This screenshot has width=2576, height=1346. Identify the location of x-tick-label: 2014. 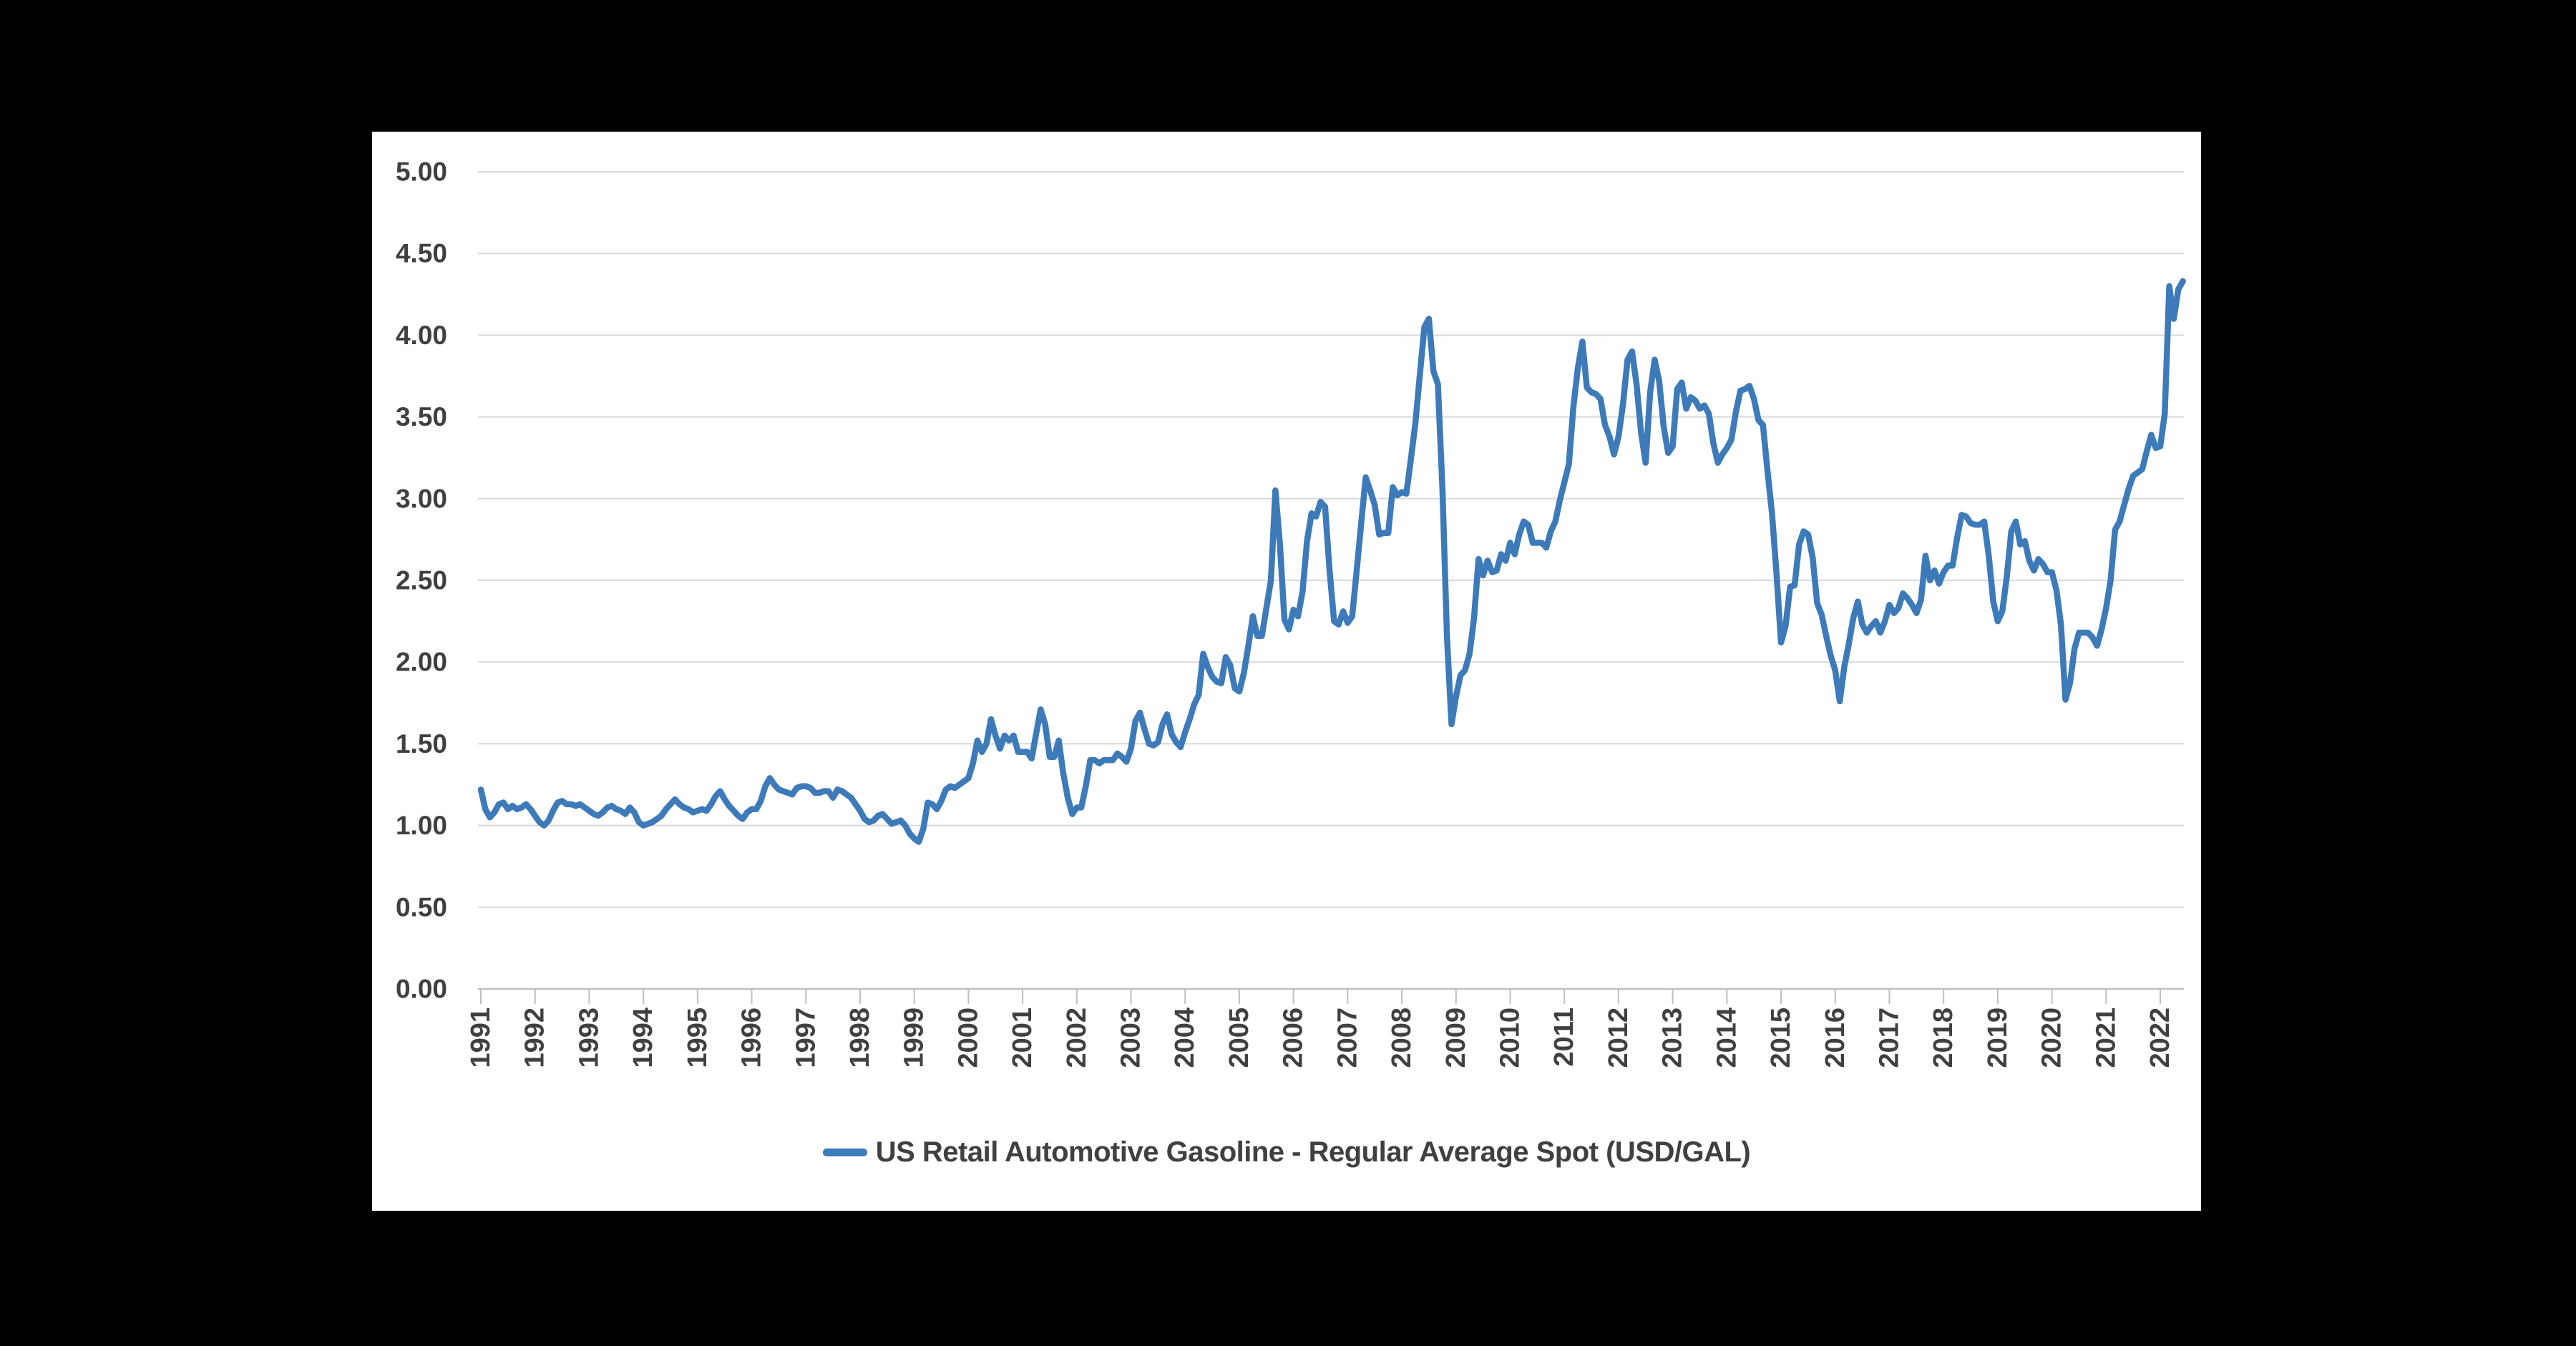
(1727, 1038).